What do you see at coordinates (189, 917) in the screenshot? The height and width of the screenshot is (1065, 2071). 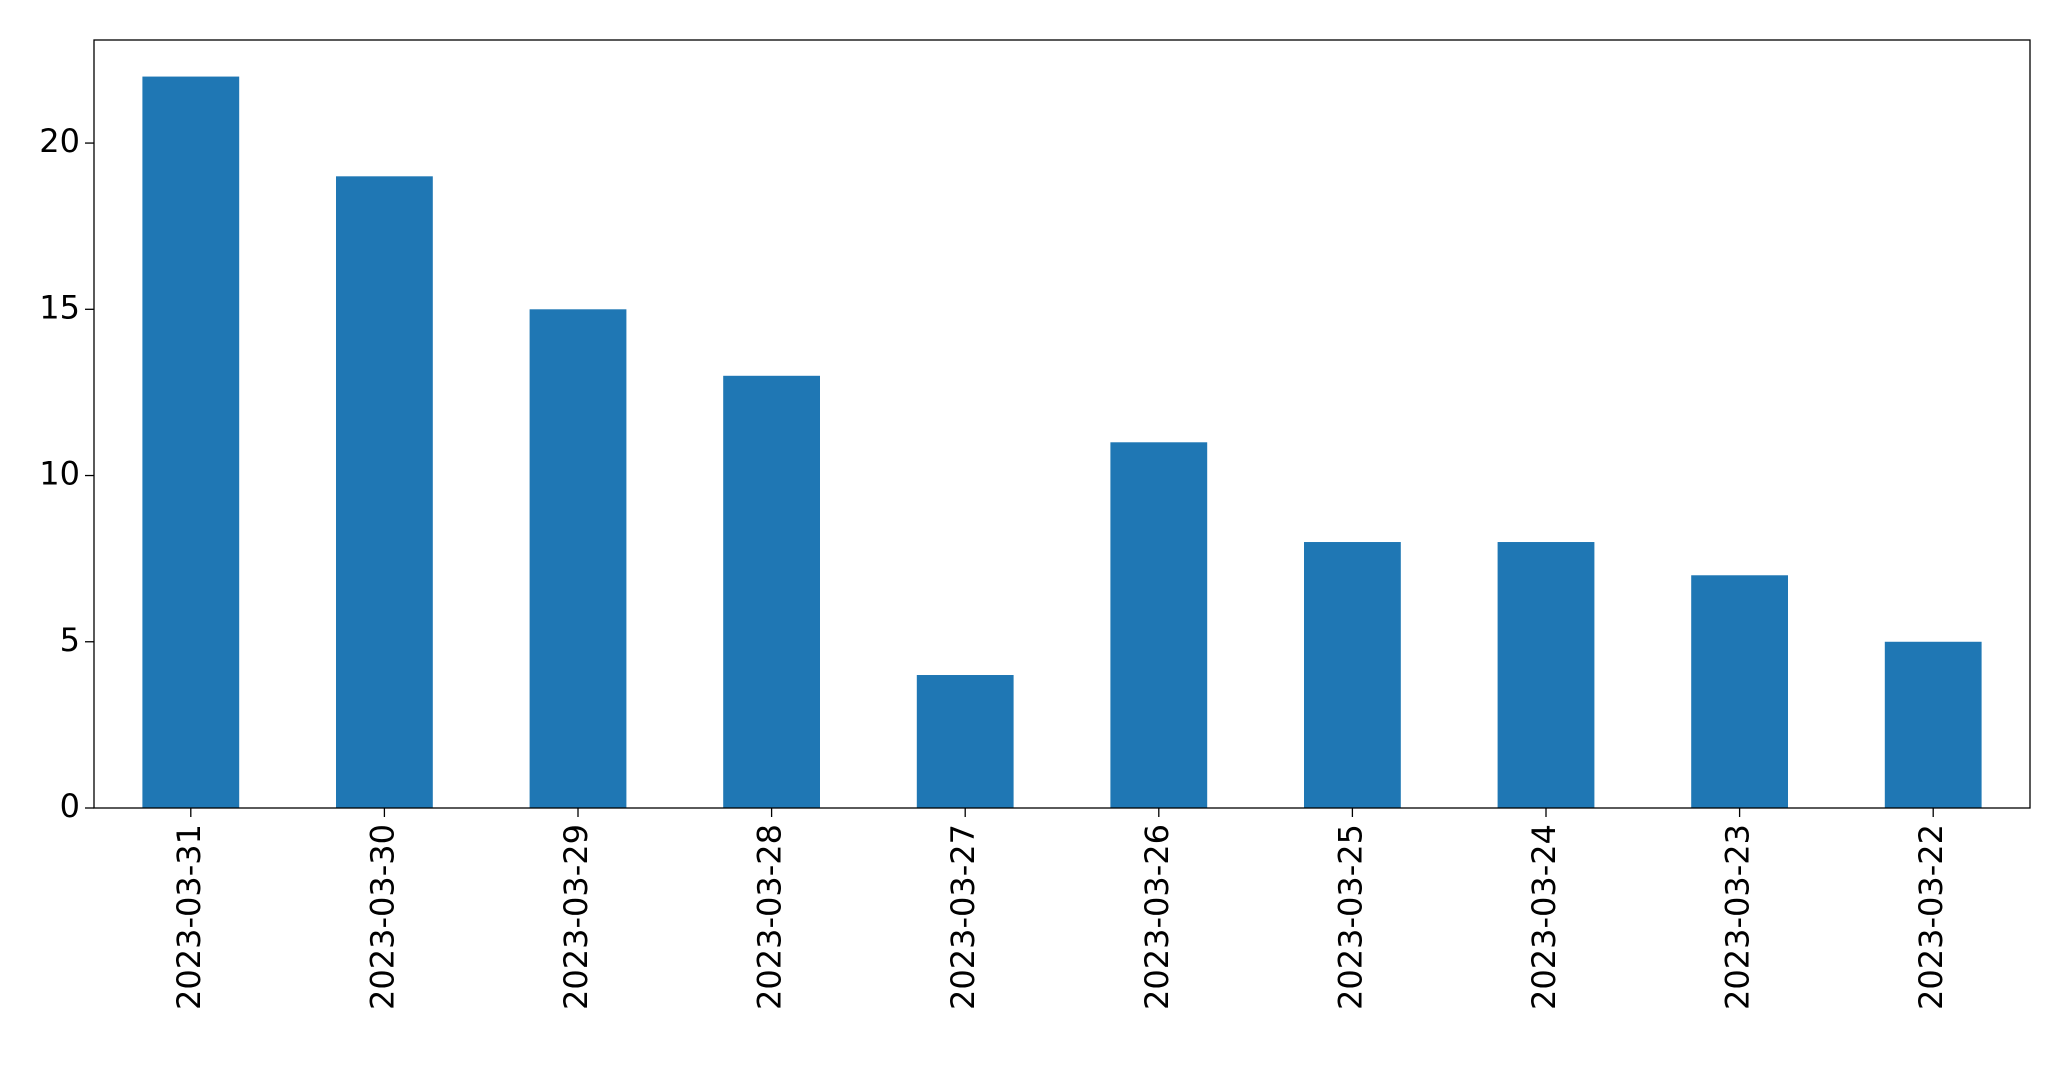 I see `x-tick-label: 2023-03-31` at bounding box center [189, 917].